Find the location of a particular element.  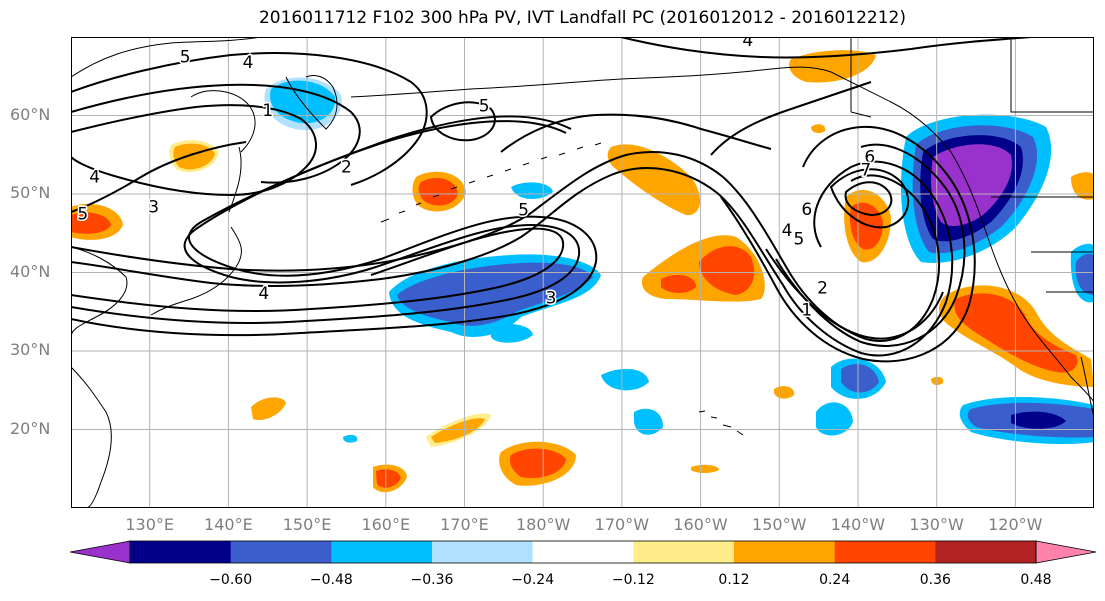

longitude-label: 140°E is located at coordinates (228, 524).